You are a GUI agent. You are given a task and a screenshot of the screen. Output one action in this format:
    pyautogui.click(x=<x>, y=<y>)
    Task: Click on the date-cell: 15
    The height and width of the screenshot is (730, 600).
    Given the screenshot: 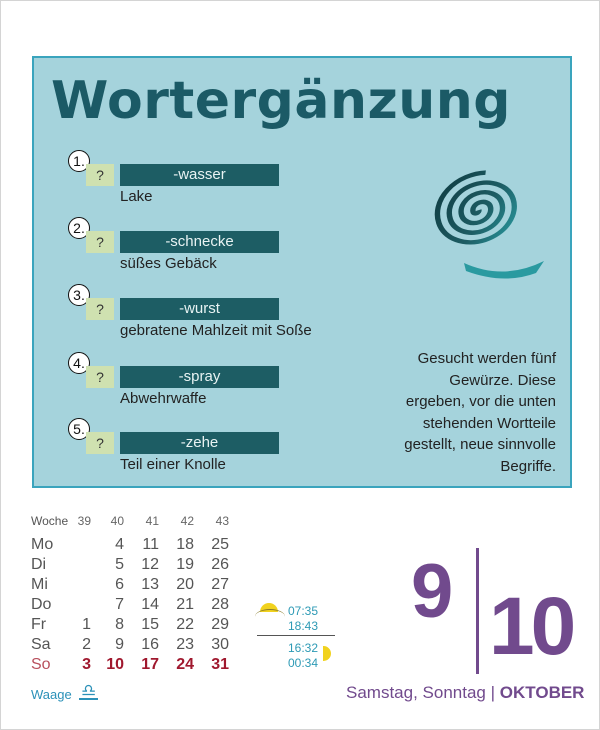 What is the action you would take?
    pyautogui.click(x=150, y=624)
    